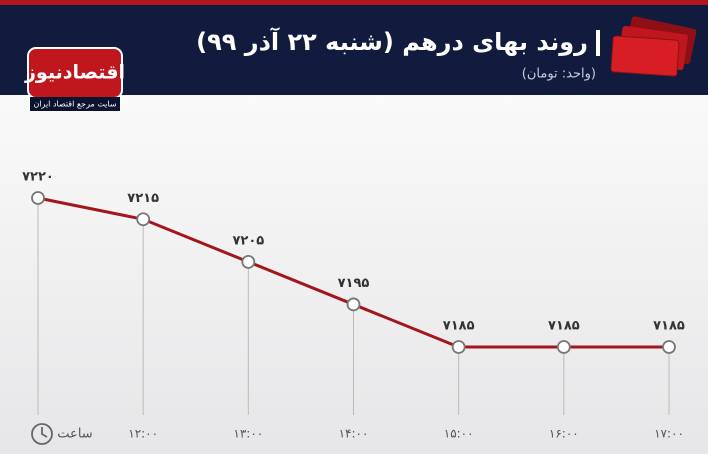 The image size is (708, 454). Describe the element at coordinates (653, 46) in the screenshot. I see `money-icon` at that location.